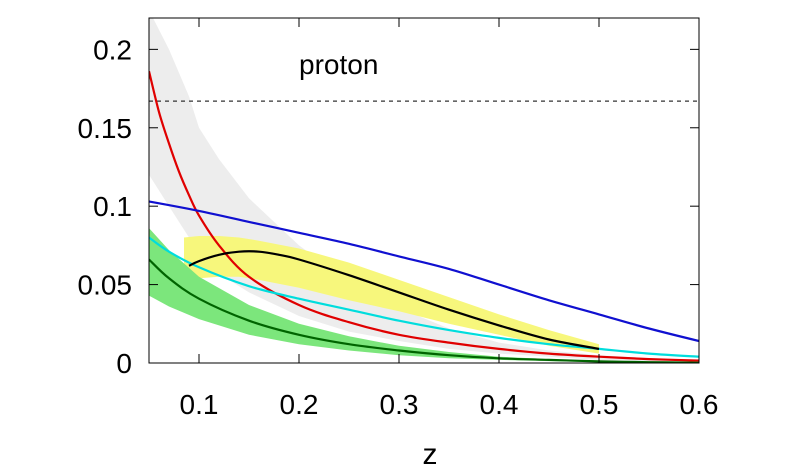 Image resolution: width=793 pixels, height=476 pixels. I want to click on y-tick-label: 0.15, so click(105, 128).